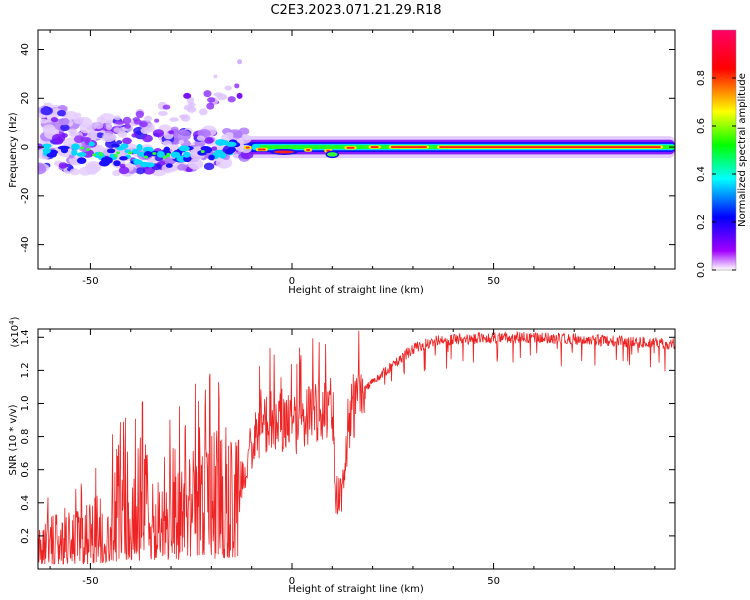  I want to click on colorbar-ticks: 0.0 0.2 0.4 0.6 0.8, so click(716, 174).